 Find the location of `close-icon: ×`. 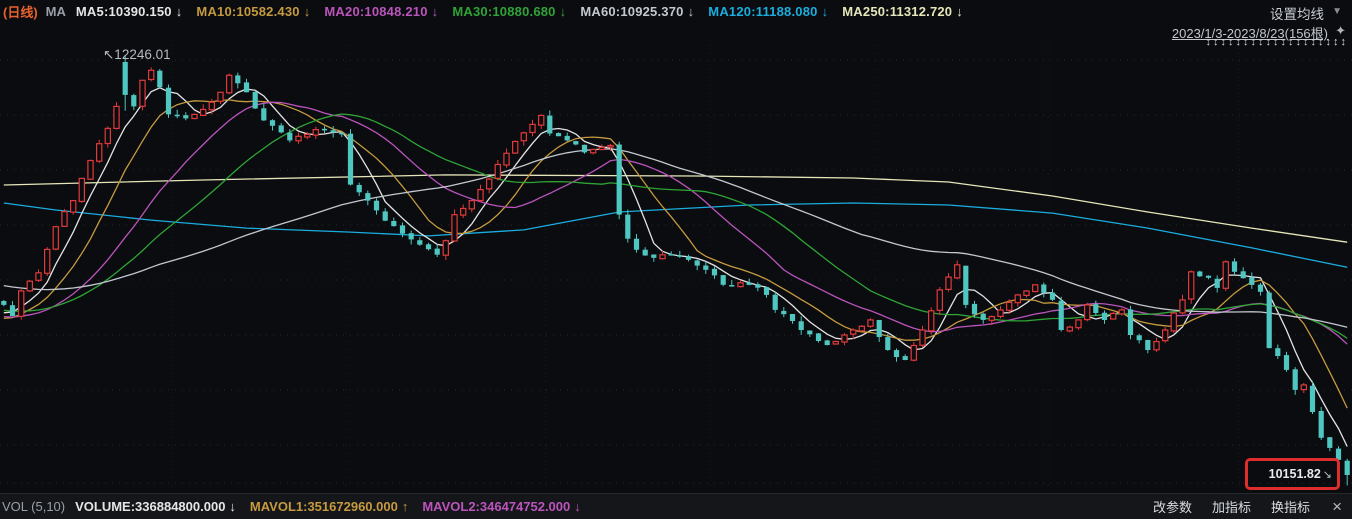

close-icon: × is located at coordinates (1337, 506).